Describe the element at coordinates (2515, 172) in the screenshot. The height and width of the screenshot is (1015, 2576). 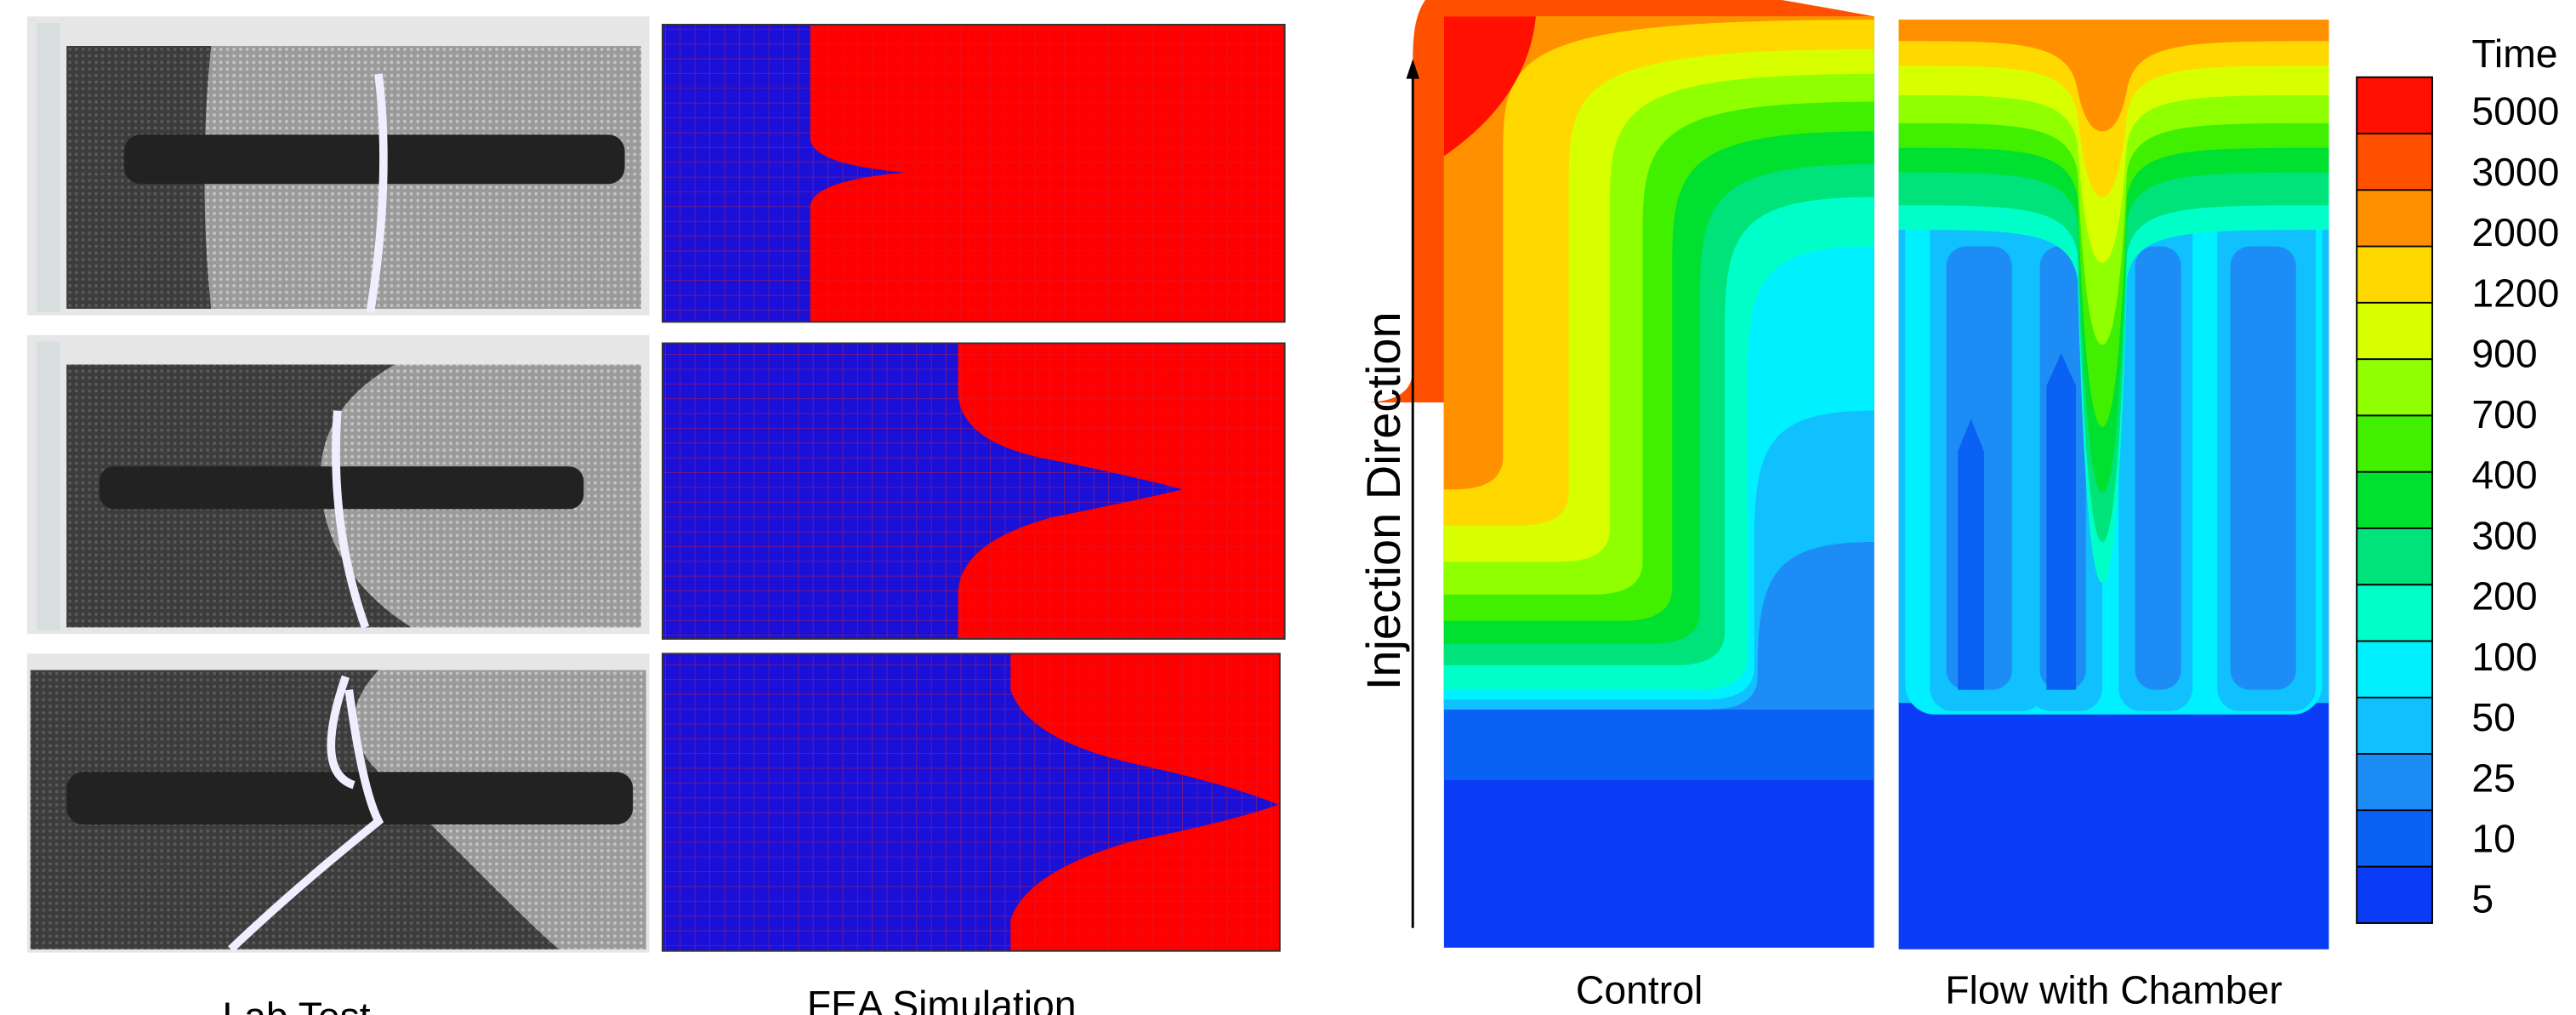
I see `colorbar-label: 3000` at that location.